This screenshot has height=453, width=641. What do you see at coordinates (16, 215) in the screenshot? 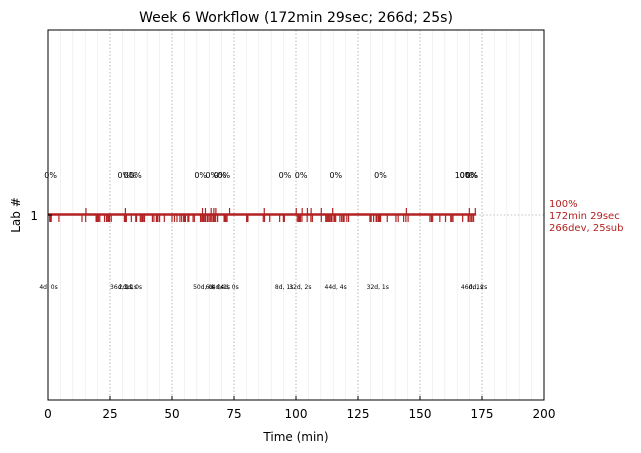
I see `y-axis-label: Lab #` at bounding box center [16, 215].